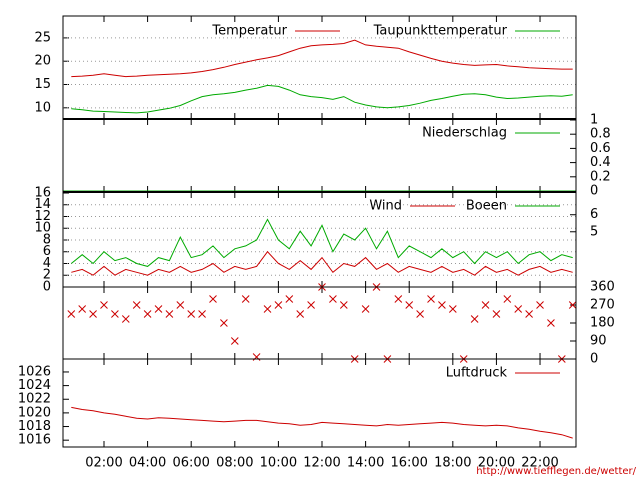  Describe the element at coordinates (600, 134) in the screenshot. I see `y-tick-label: 0.8` at that location.